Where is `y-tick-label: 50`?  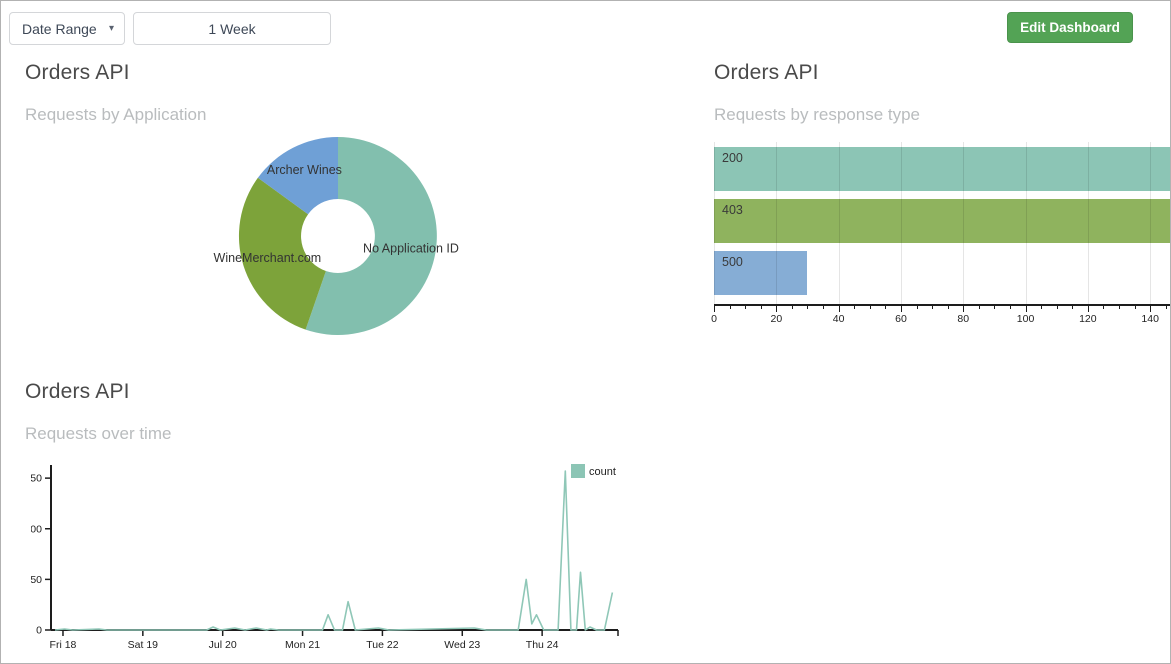
y-tick-label: 50 is located at coordinates (36, 580).